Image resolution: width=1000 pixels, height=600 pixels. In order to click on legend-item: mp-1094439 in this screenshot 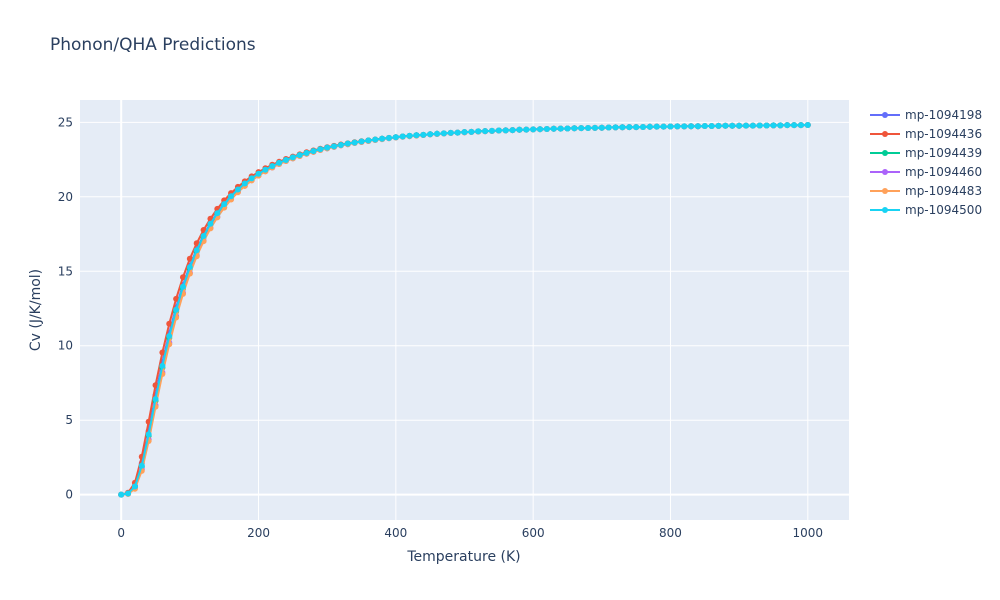, I will do `click(926, 153)`.